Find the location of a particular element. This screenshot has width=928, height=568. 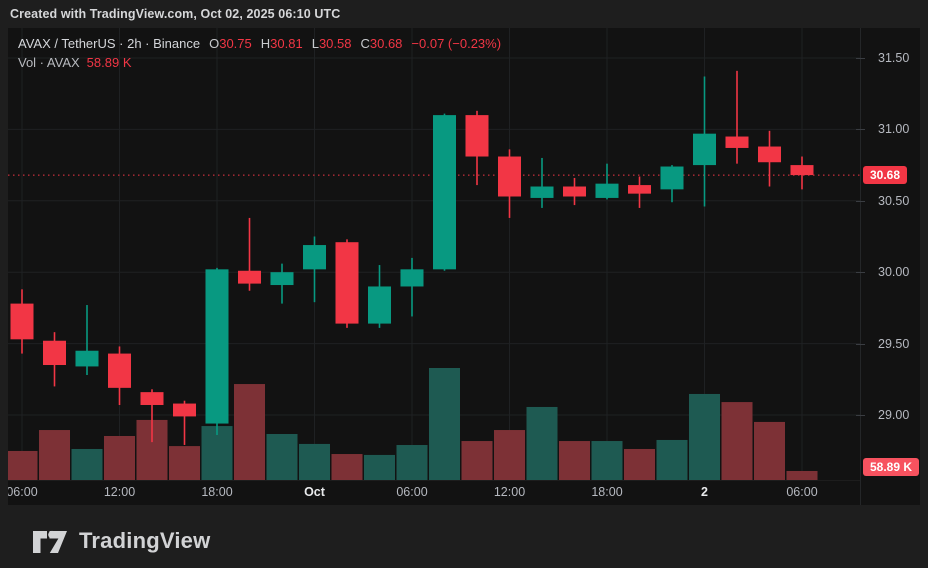

price-tick-label: 29.00 is located at coordinates (888, 415).